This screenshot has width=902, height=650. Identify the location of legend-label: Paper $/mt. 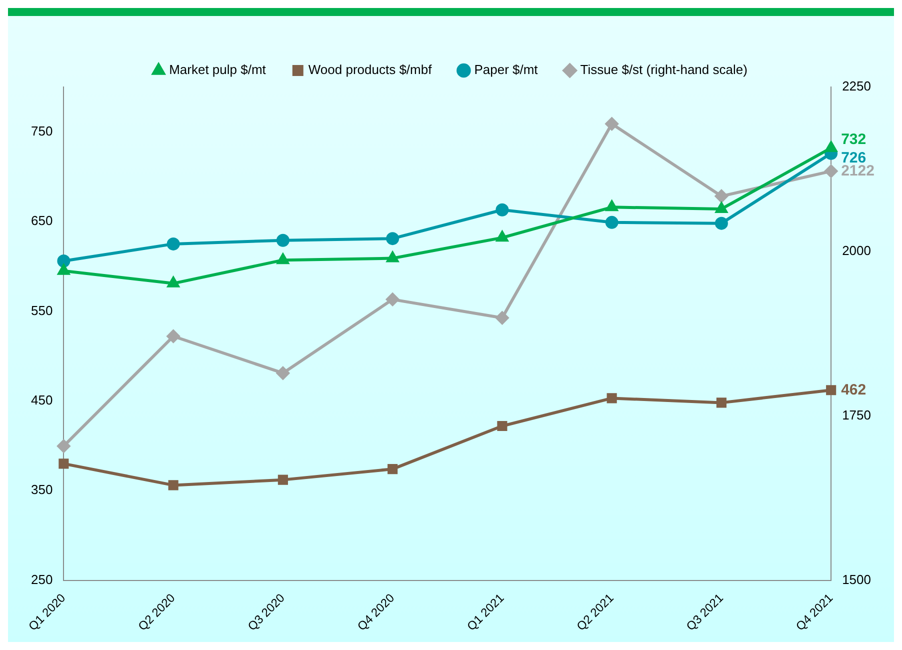
(506, 70).